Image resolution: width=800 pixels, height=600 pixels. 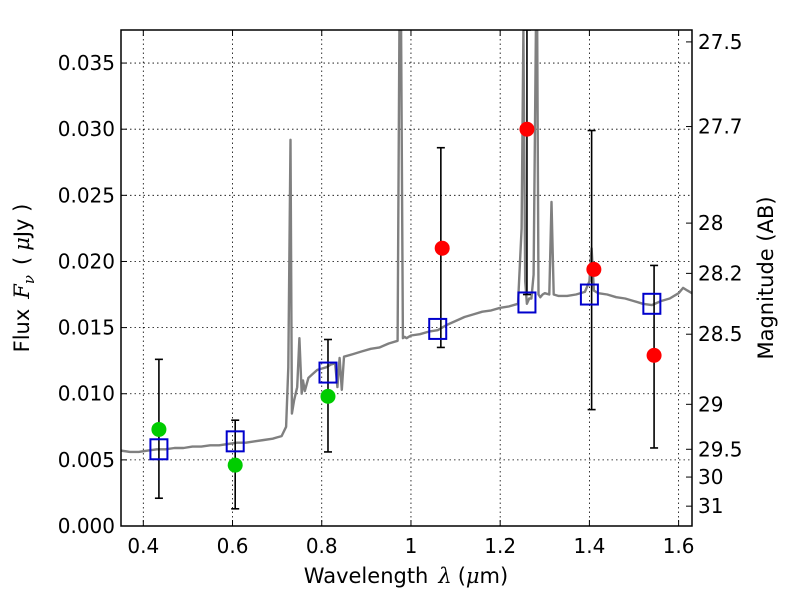 I want to click on mag-tick-label-7: 30, so click(x=710, y=477).